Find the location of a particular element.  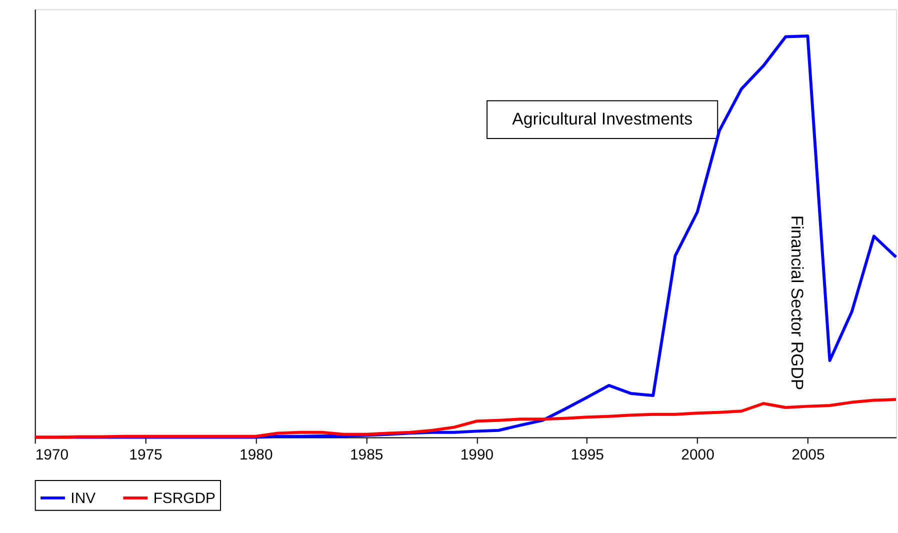

legend-label: INV is located at coordinates (83, 498).